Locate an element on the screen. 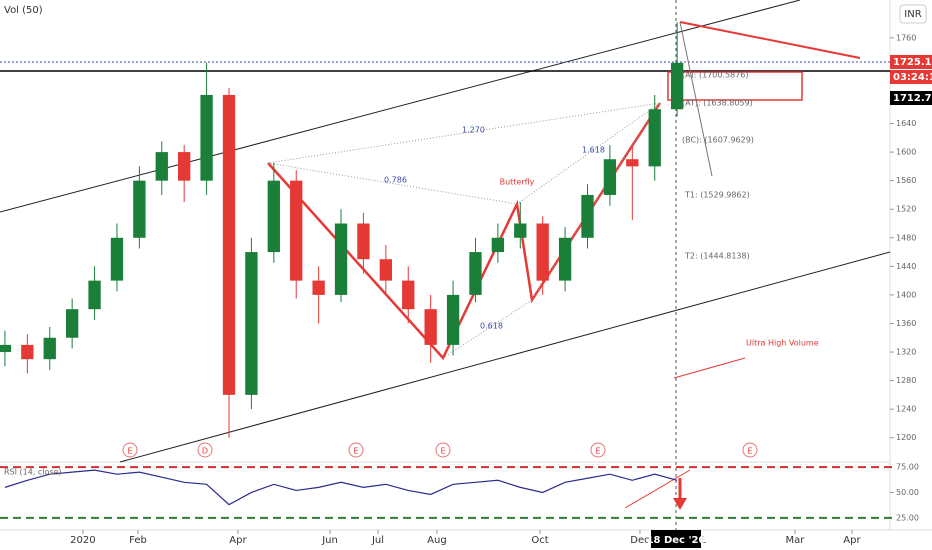 The width and height of the screenshot is (932, 550). y-tick-label: 1640 is located at coordinates (906, 123).